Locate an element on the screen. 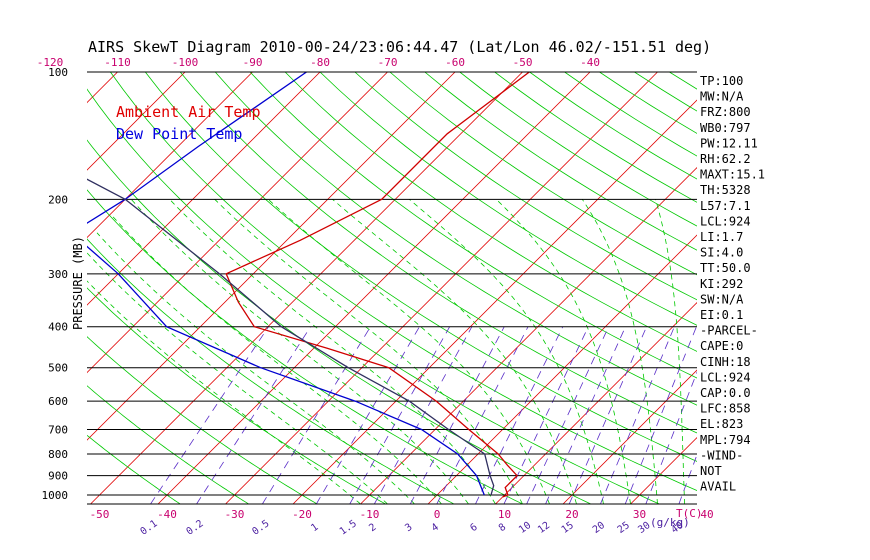 The height and width of the screenshot is (560, 870). index-label: L57:7.1 is located at coordinates (725, 206).